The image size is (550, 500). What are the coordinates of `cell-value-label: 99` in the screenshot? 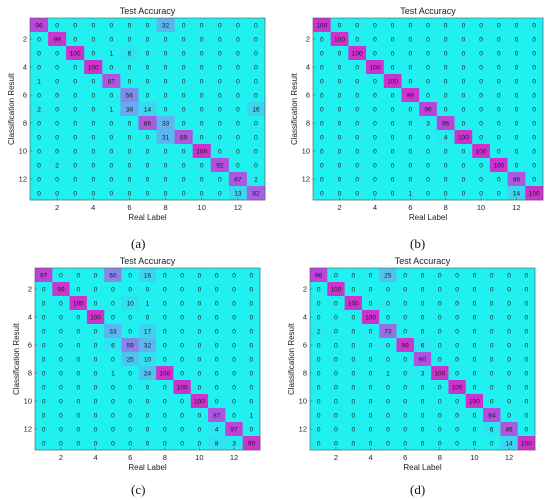 It's located at (58, 40).